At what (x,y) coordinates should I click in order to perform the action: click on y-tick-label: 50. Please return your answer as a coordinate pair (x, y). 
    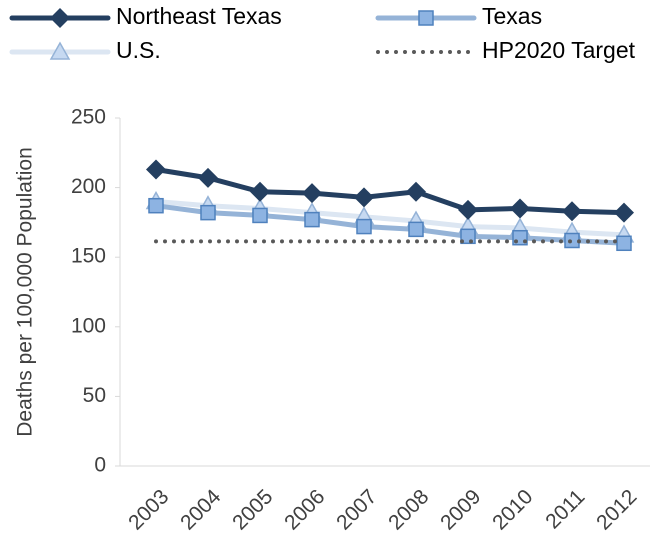
    Looking at the image, I should click on (94, 395).